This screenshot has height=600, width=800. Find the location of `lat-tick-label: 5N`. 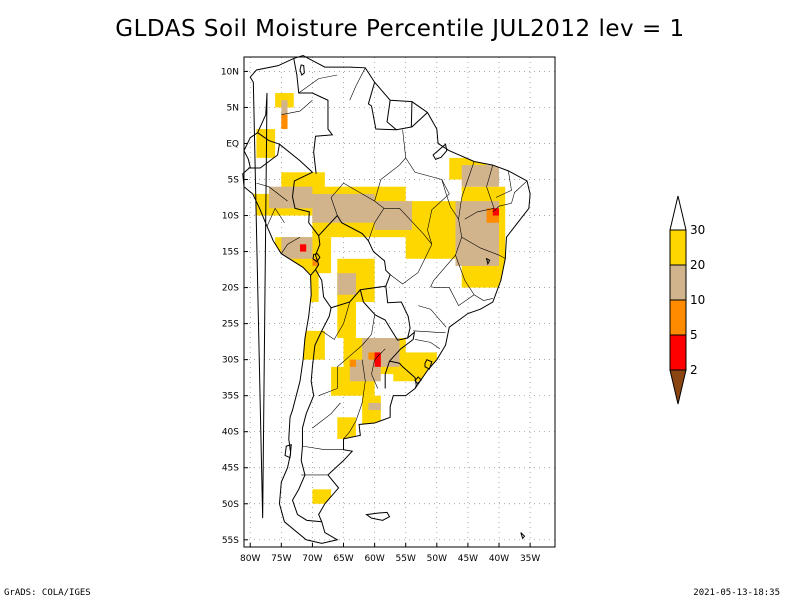

lat-tick-label: 5N is located at coordinates (233, 108).